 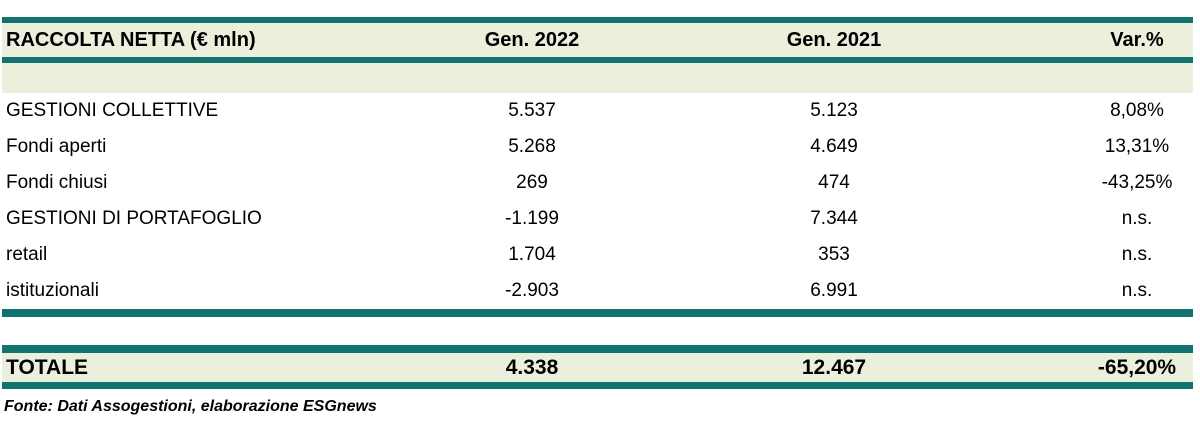 What do you see at coordinates (834, 39) in the screenshot?
I see `column-header-gen-2021: Gen. 2021` at bounding box center [834, 39].